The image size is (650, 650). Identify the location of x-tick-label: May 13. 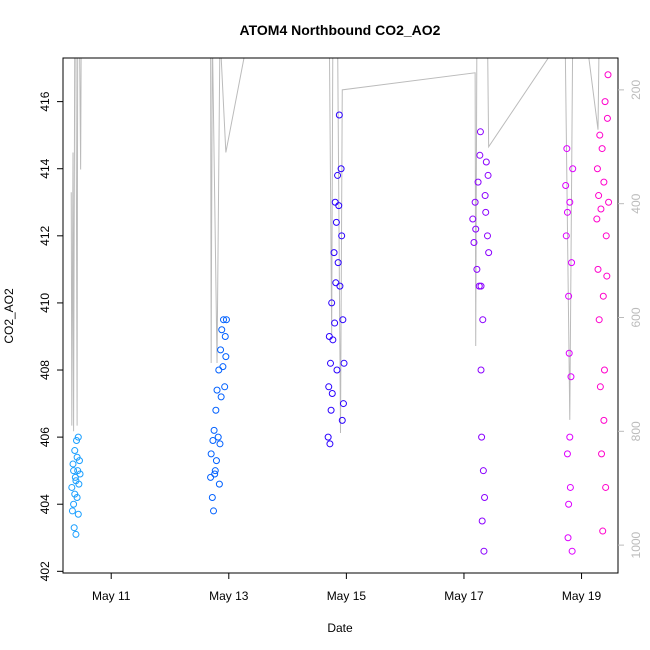
(229, 596).